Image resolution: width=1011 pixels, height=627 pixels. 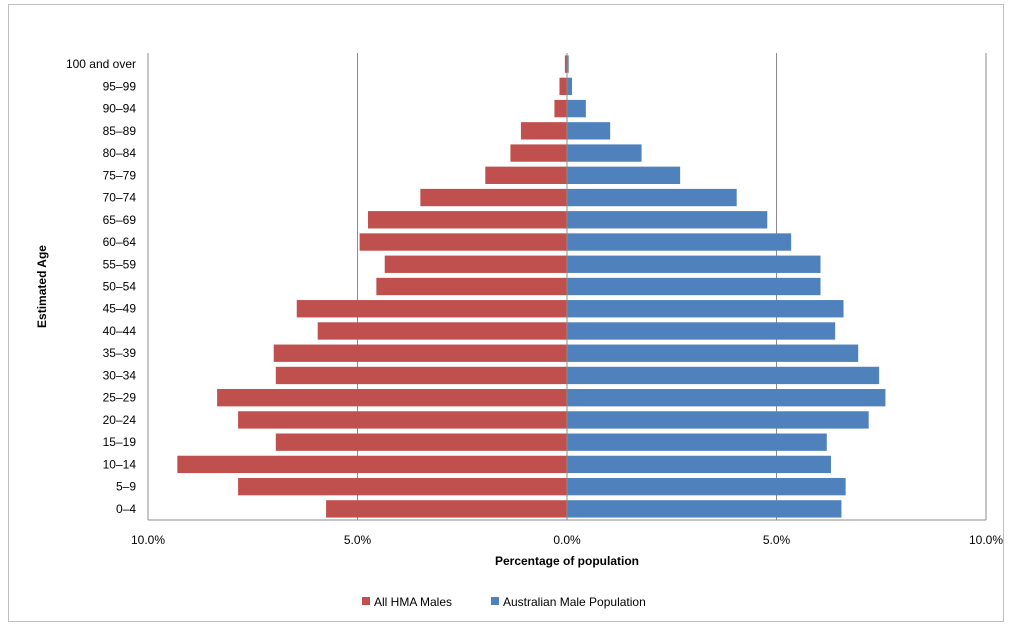 What do you see at coordinates (120, 86) in the screenshot?
I see `y-tick-label: 95–99` at bounding box center [120, 86].